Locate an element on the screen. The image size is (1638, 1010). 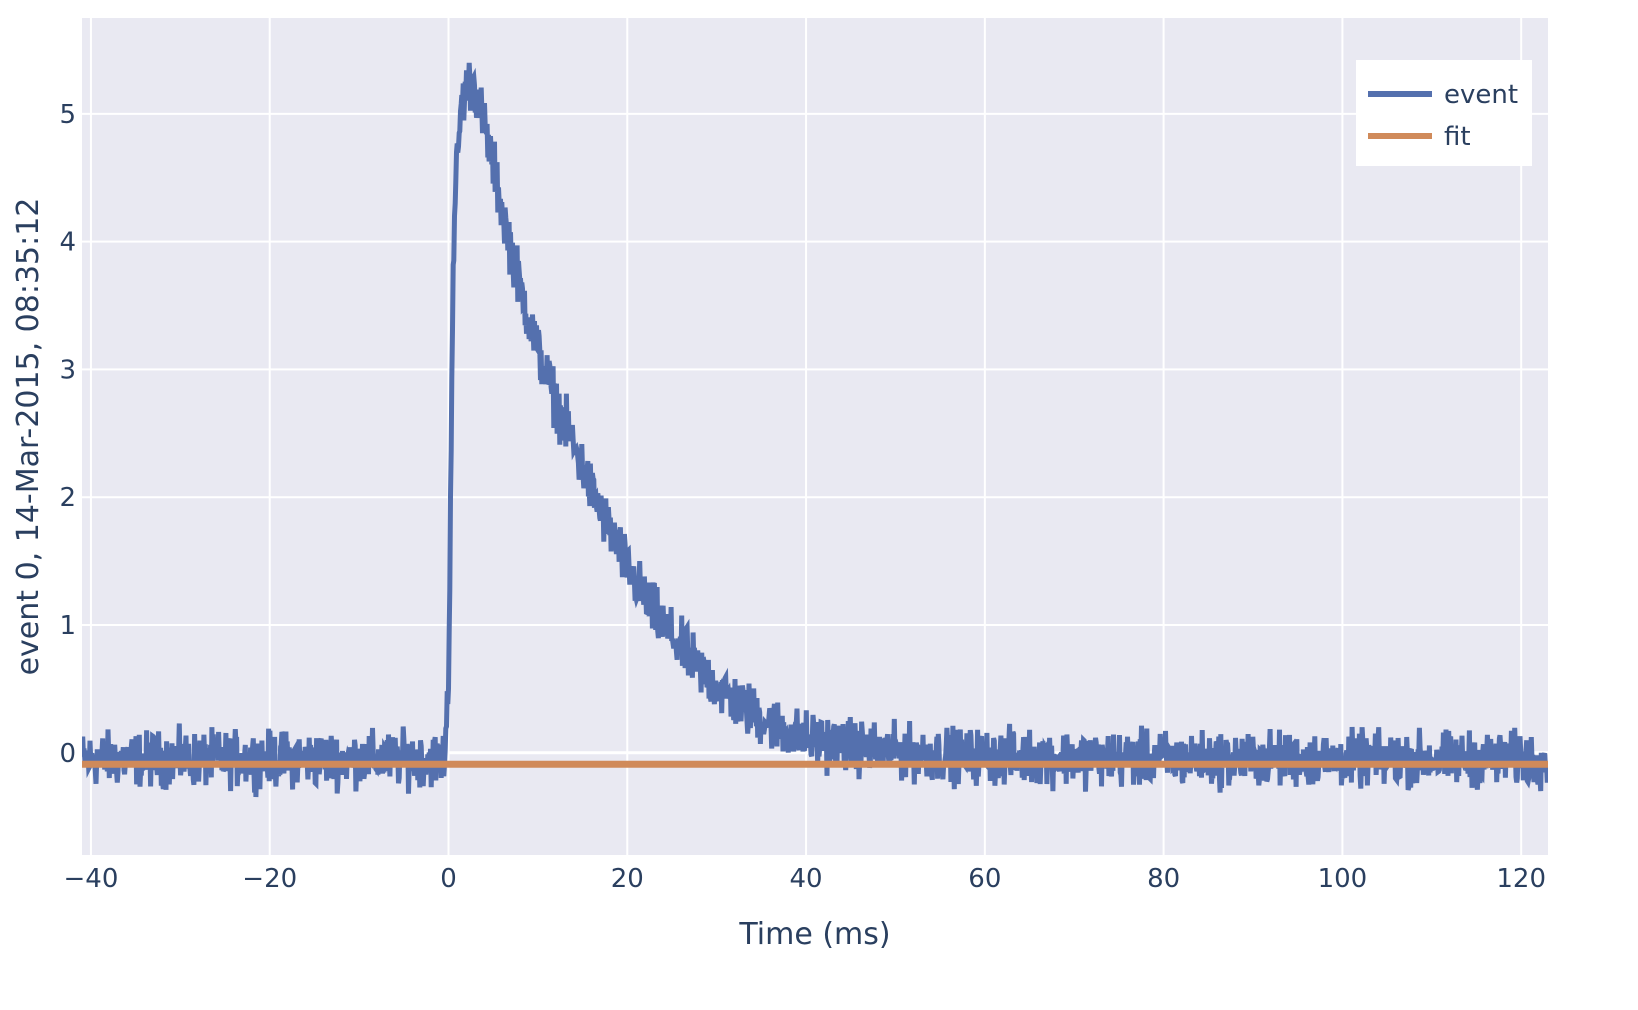
x-tick-label: −40 is located at coordinates (91, 879).